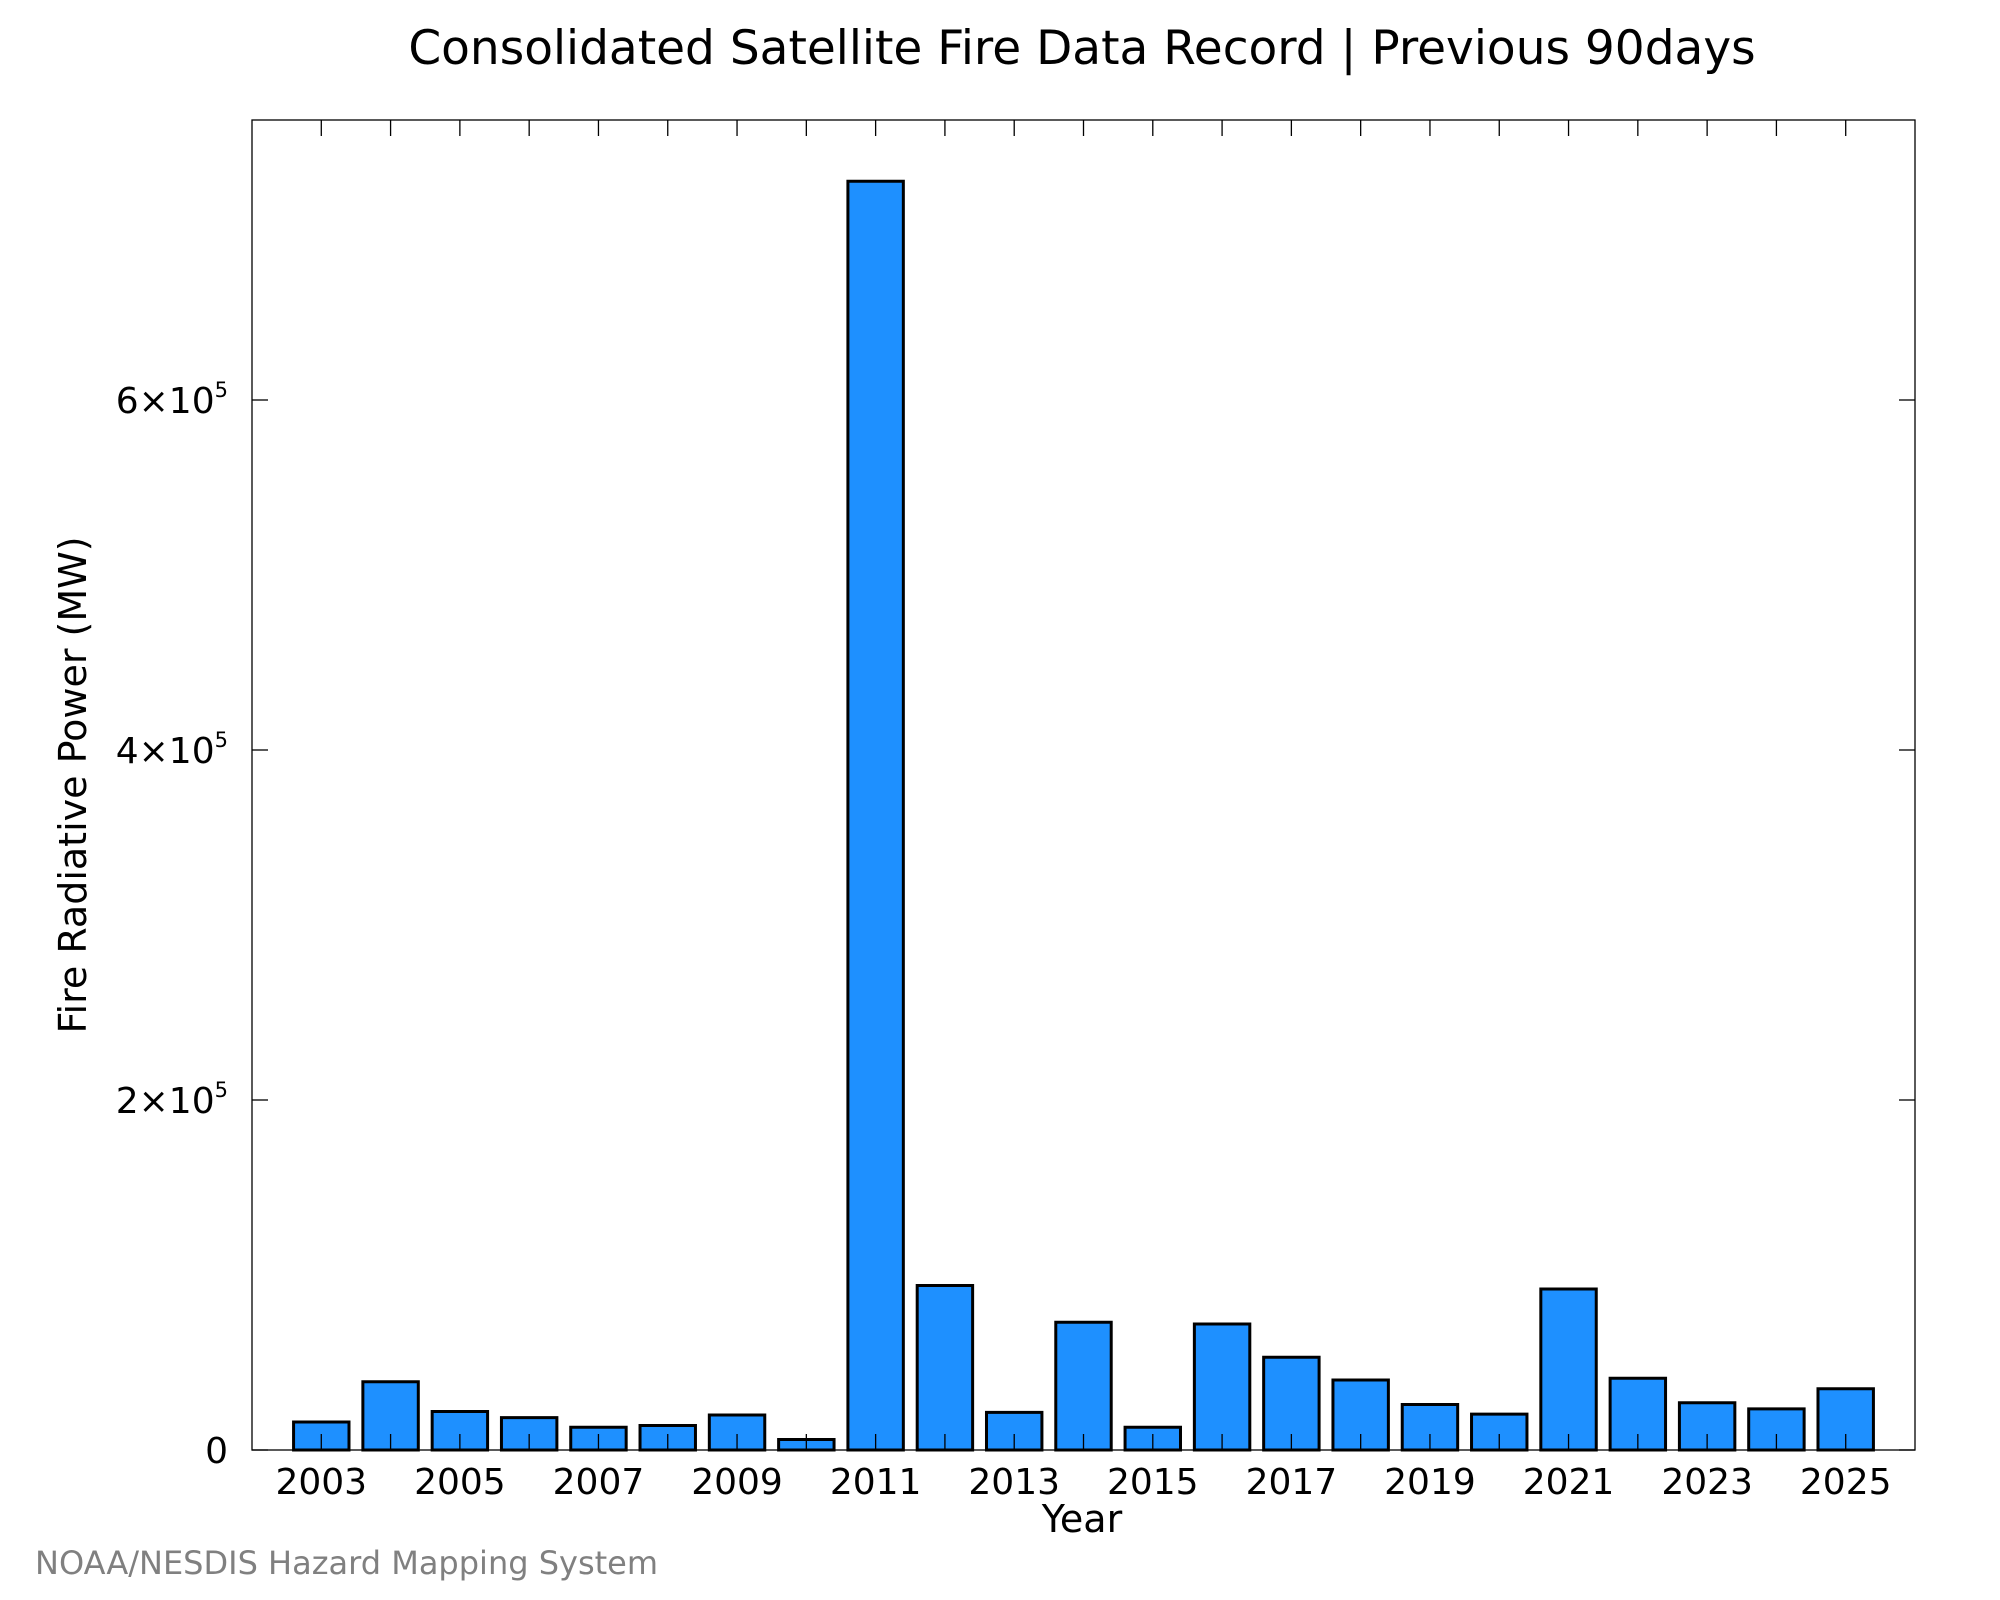 This screenshot has width=2000, height=1600. I want to click on y-tick-label-0: 0, so click(216, 1451).